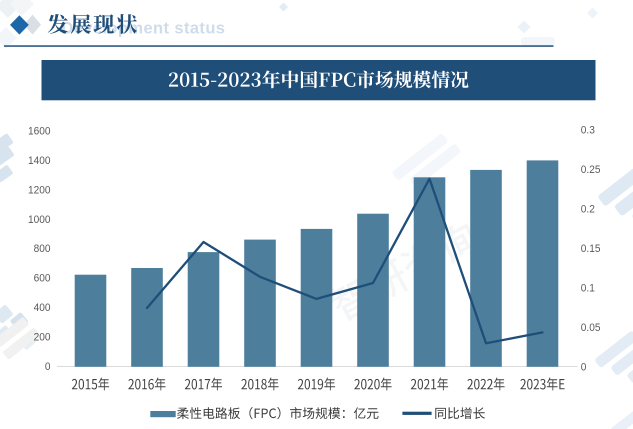 The image size is (633, 429). Describe the element at coordinates (591, 170) in the screenshot. I see `svg-text: 0.25` at that location.